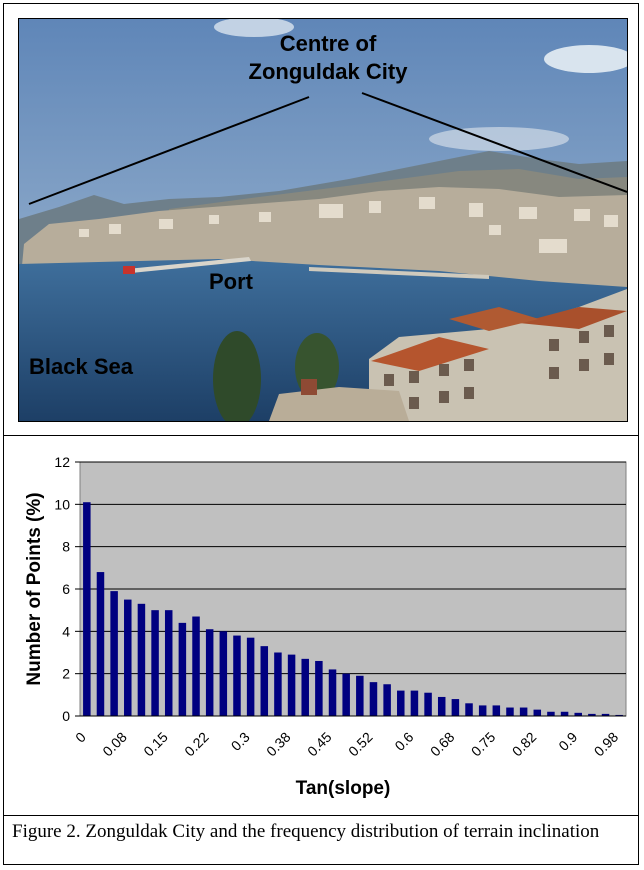 This screenshot has height=870, width=644. I want to click on x-tick-label: 0.9, so click(567, 741).